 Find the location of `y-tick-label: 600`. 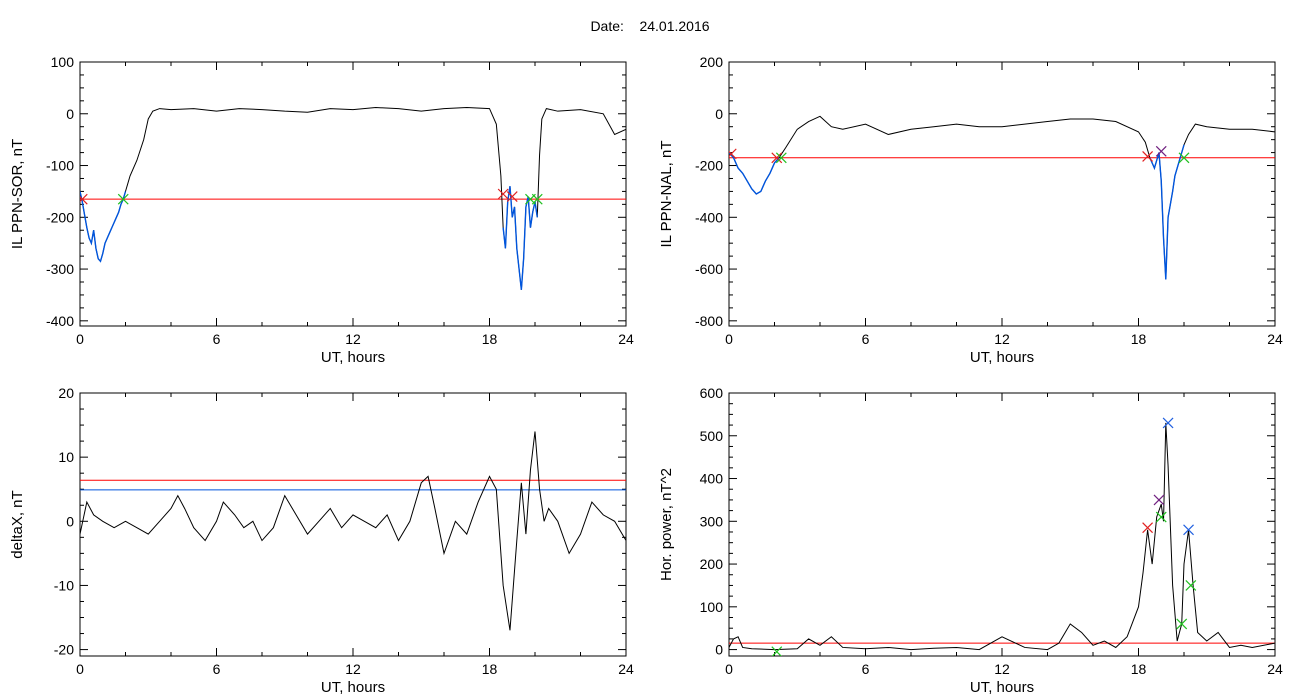

y-tick-label: 600 is located at coordinates (712, 393).